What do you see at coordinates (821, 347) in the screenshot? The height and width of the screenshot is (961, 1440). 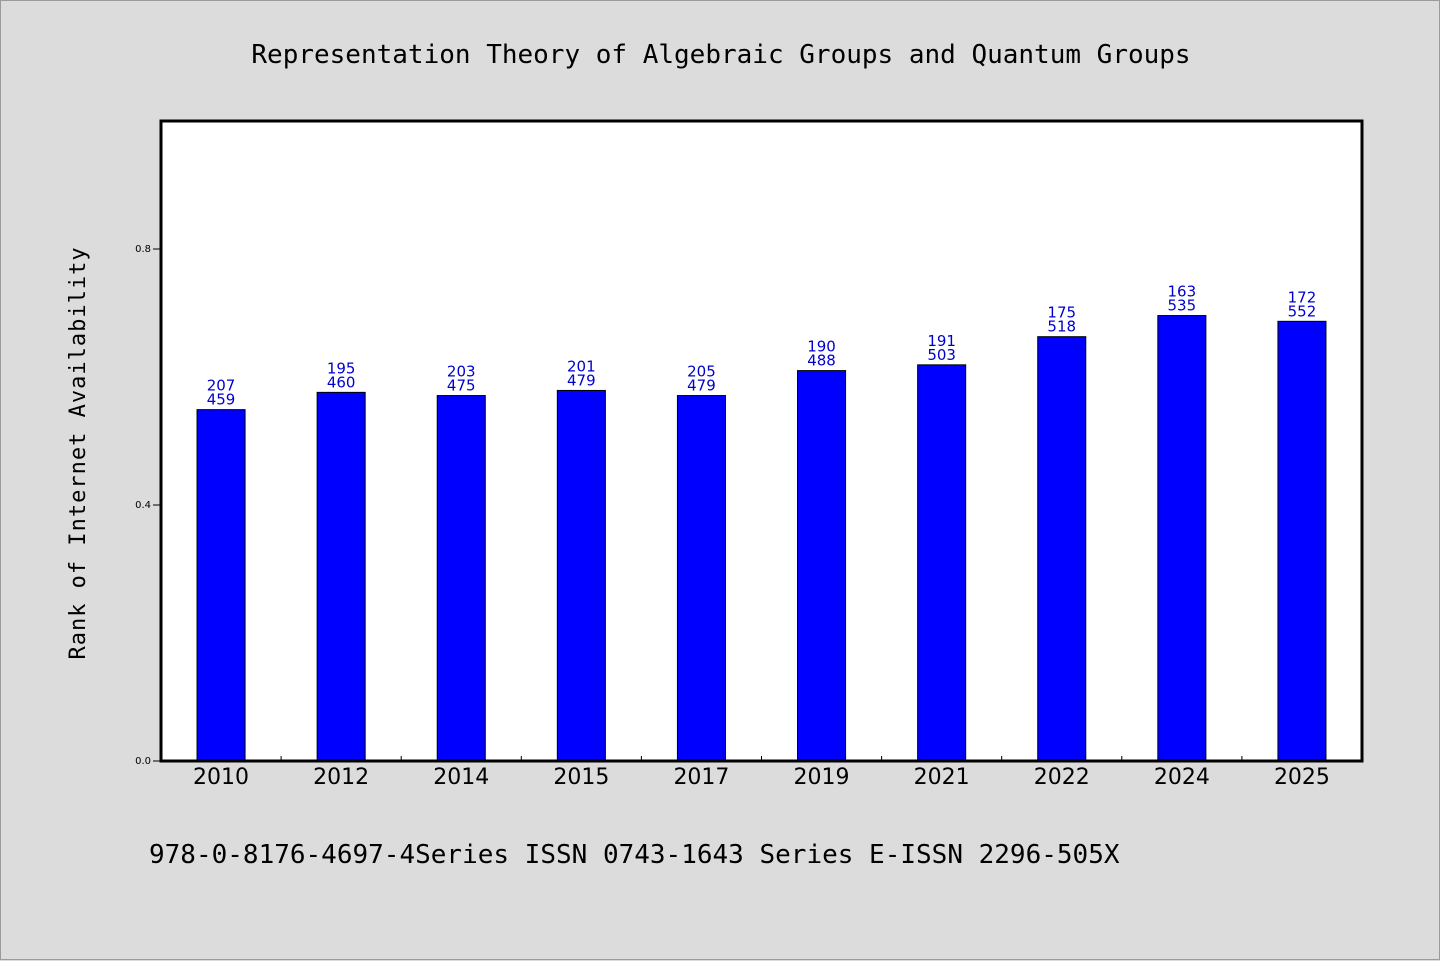 I see `data-label-top: 190` at bounding box center [821, 347].